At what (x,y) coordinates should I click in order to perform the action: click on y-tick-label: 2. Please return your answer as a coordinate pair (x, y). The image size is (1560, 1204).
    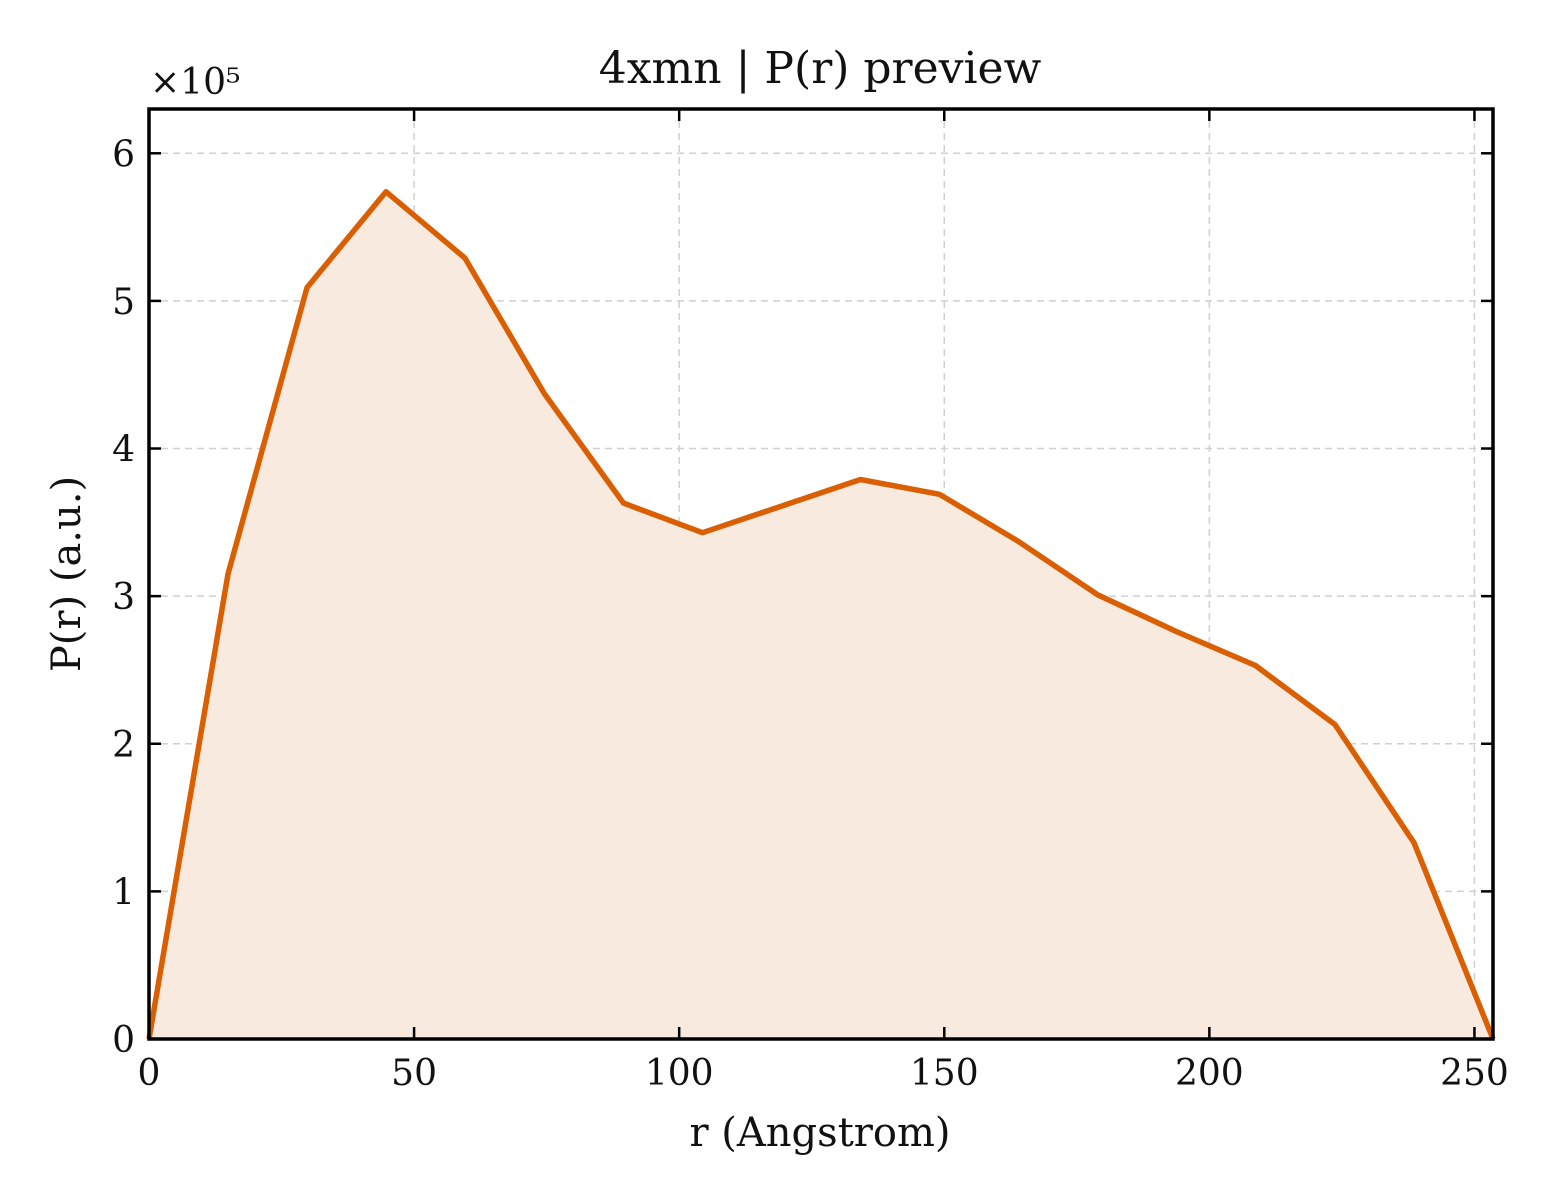
    Looking at the image, I should click on (123, 745).